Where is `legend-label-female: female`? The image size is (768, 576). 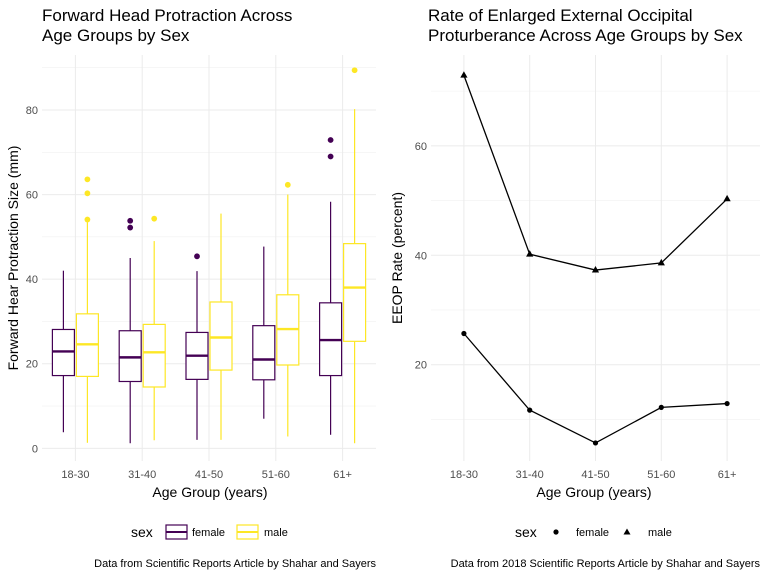 legend-label-female: female is located at coordinates (208, 533).